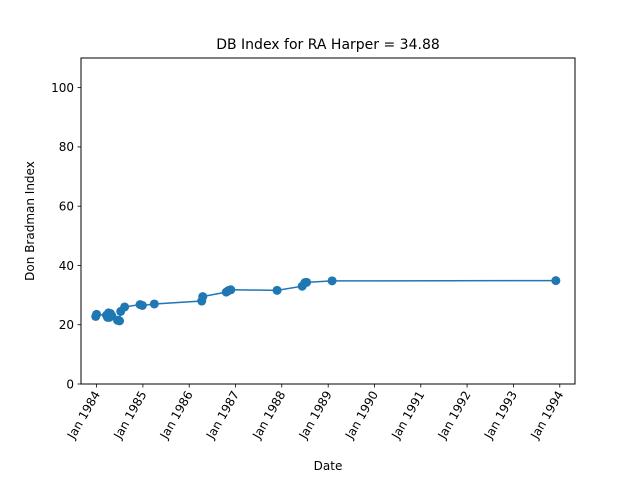 The image size is (640, 480). I want to click on plot-area, so click(326, 301).